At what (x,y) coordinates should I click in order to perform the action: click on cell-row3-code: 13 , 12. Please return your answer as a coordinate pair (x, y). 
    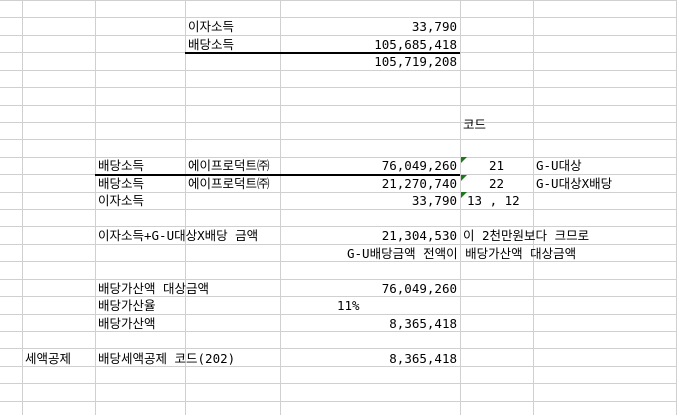
    Looking at the image, I should click on (493, 200).